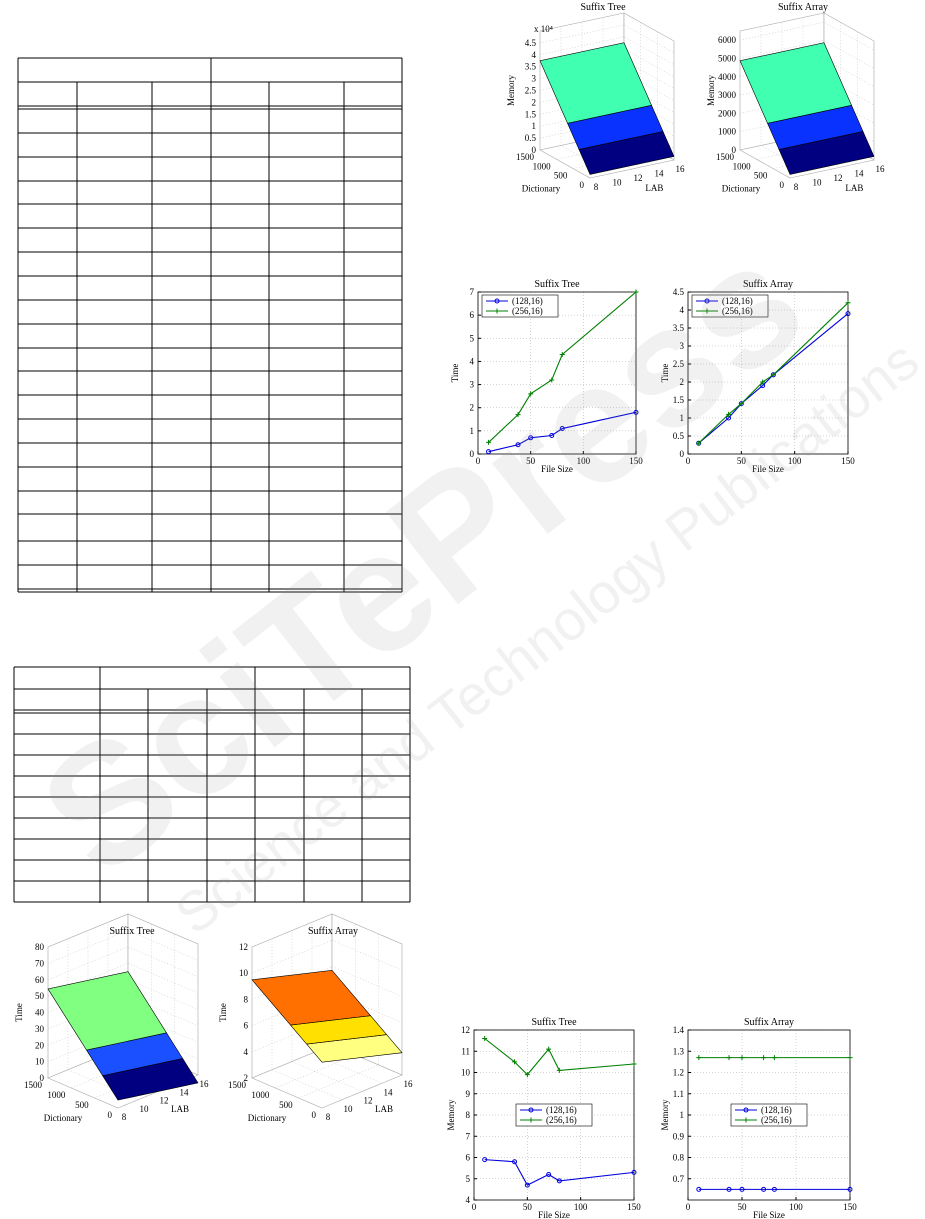 The width and height of the screenshot is (925, 1219). I want to click on y-tick-label: 1.3, so click(679, 1051).